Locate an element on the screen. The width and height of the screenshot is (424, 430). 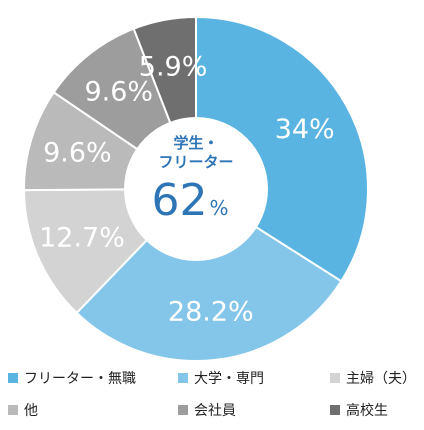
center-unit: % is located at coordinates (218, 208).